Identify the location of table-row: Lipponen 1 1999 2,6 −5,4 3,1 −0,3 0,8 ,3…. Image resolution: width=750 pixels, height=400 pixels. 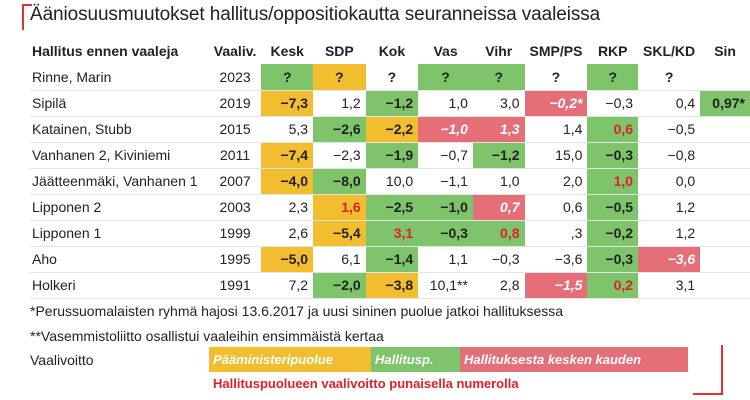
(390, 233).